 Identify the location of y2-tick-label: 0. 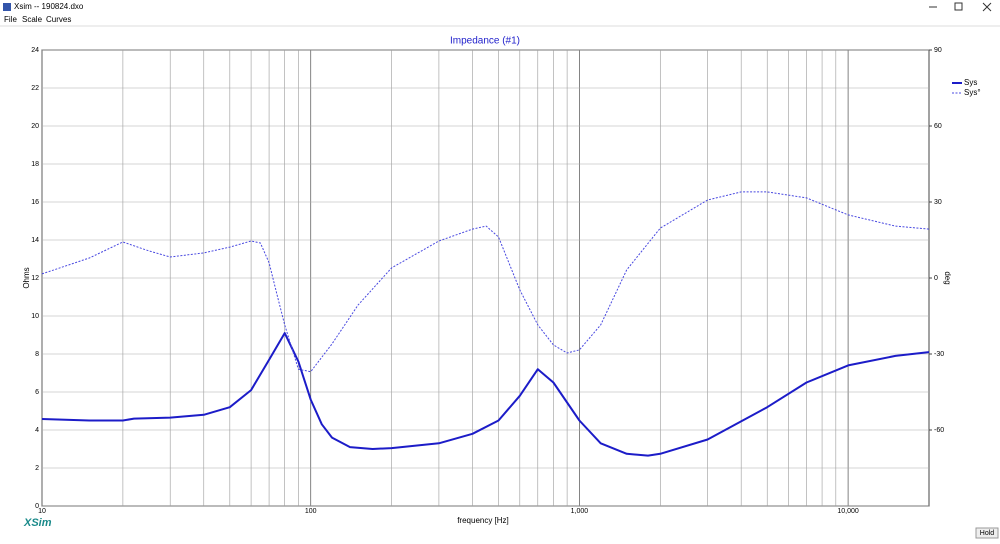
(936, 278).